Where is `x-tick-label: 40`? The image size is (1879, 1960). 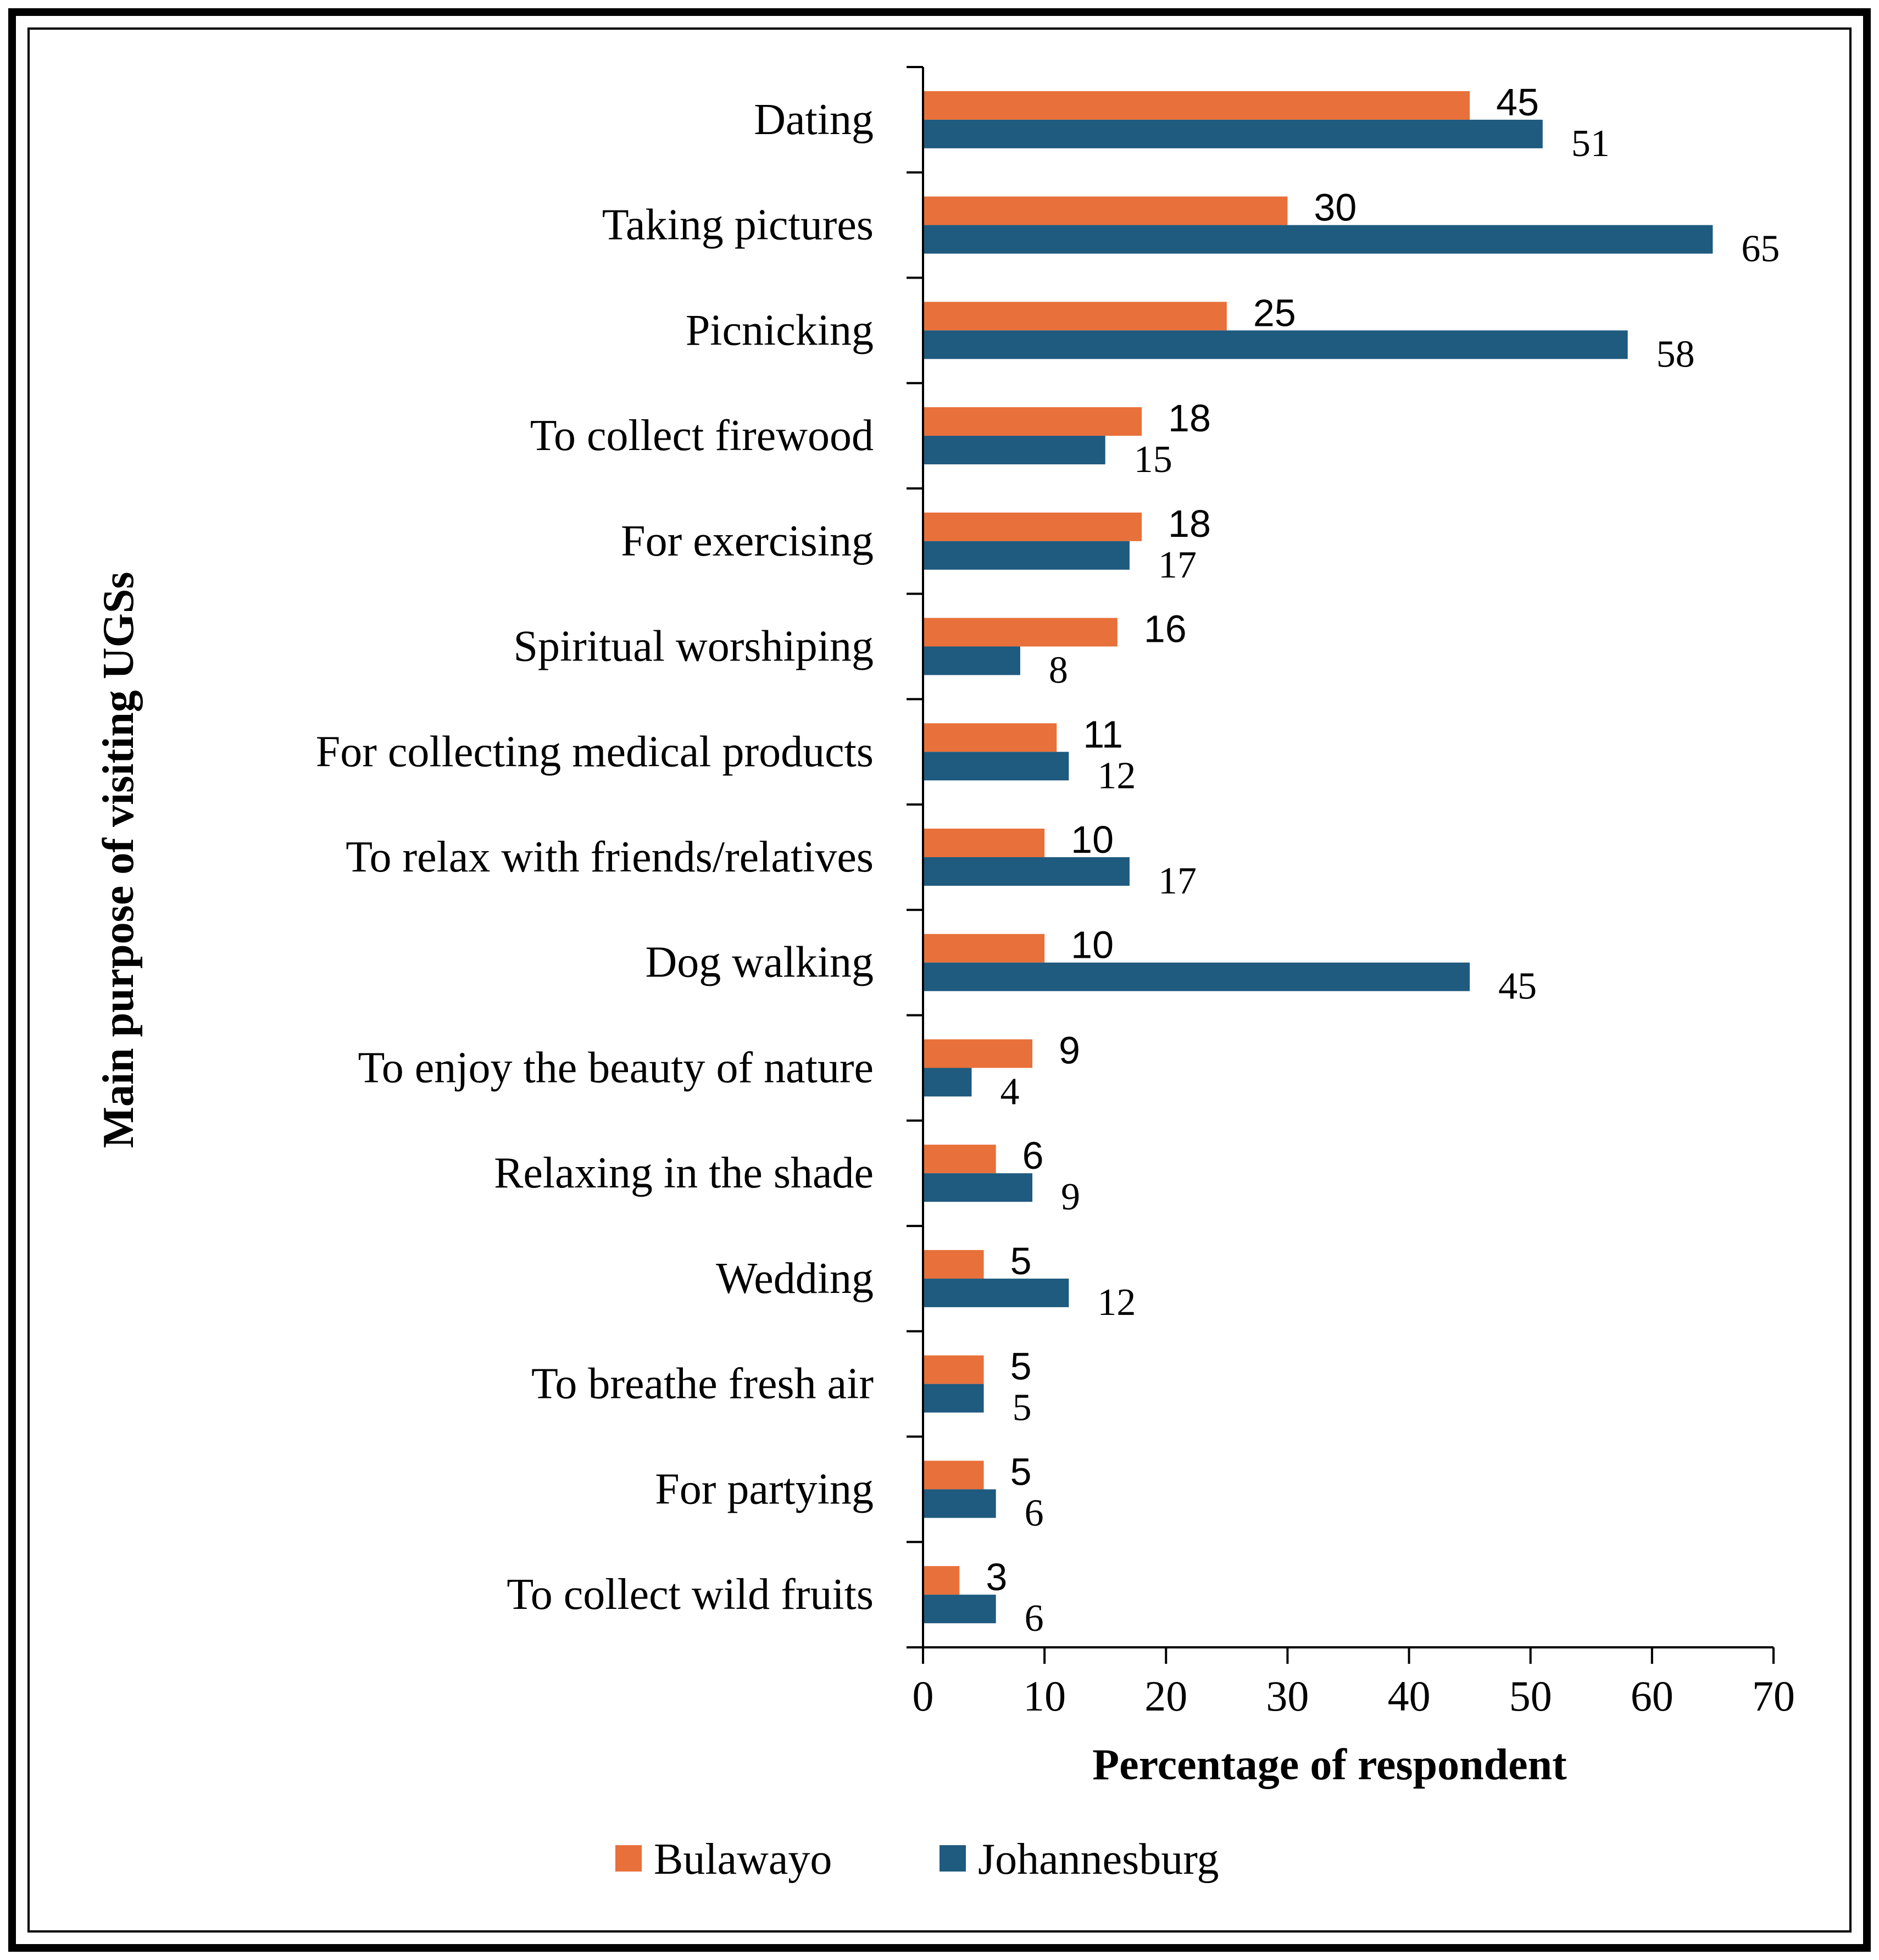
x-tick-label: 40 is located at coordinates (1409, 1696).